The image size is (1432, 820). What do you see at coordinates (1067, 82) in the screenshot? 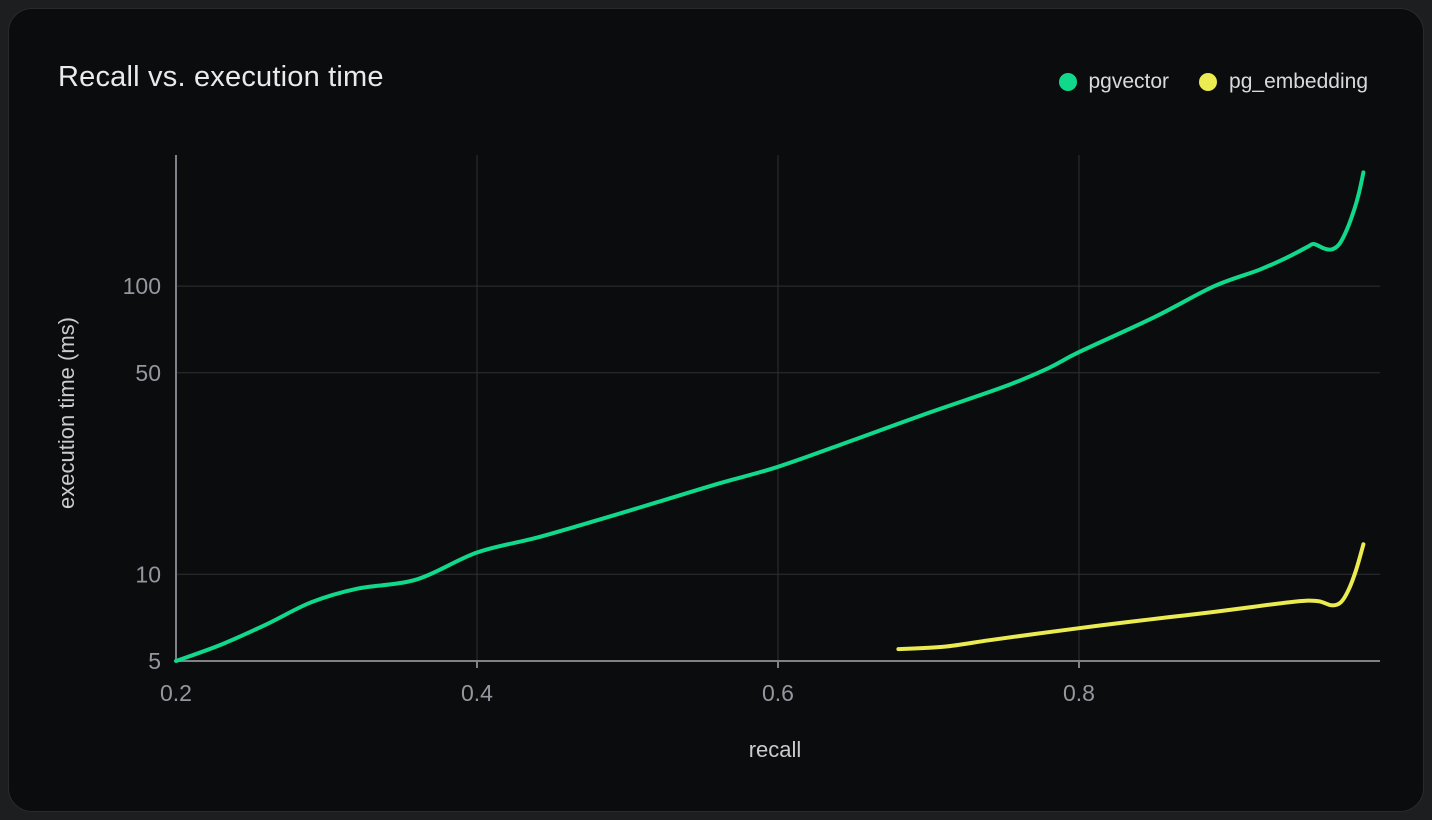
I see `pgvector-series-dot-icon` at bounding box center [1067, 82].